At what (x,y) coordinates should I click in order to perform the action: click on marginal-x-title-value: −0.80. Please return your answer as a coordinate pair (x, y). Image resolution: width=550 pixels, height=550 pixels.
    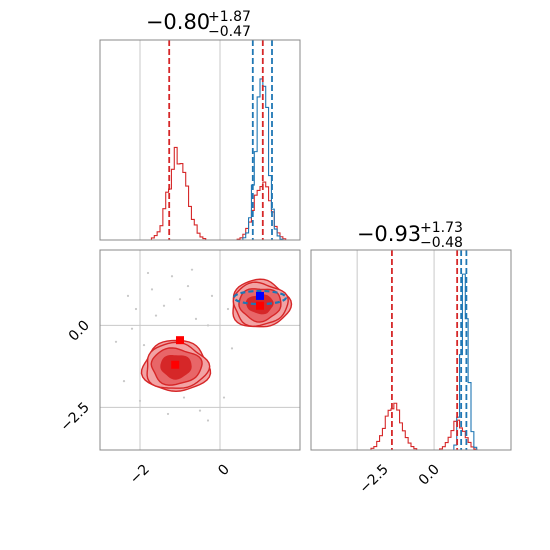
    Looking at the image, I should click on (178, 22).